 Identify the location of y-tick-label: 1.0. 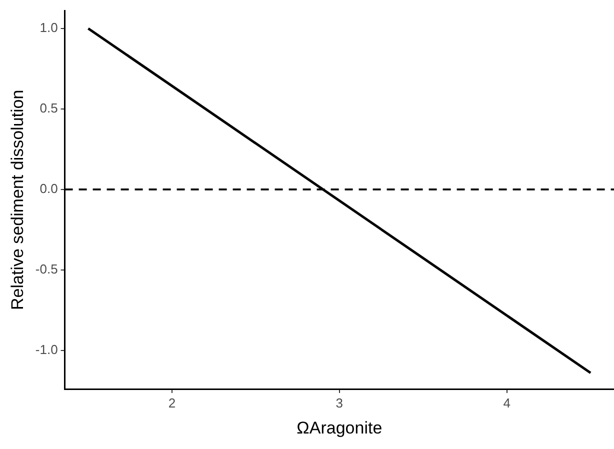
(49, 28).